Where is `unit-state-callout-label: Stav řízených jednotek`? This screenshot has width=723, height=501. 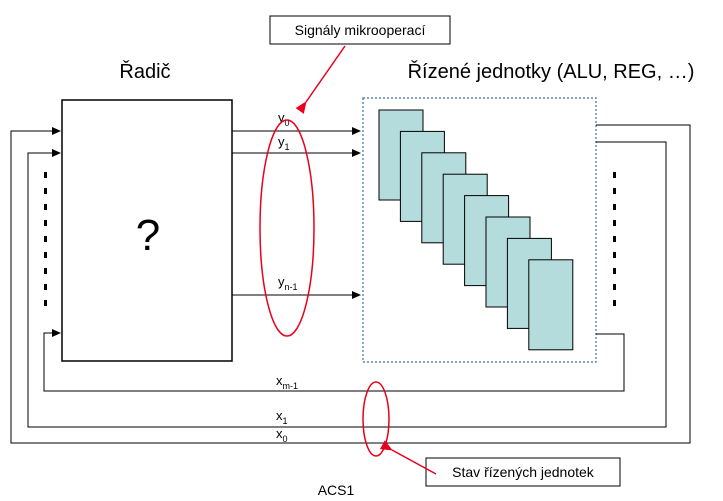
unit-state-callout-label: Stav řízených jednotek is located at coordinates (523, 472).